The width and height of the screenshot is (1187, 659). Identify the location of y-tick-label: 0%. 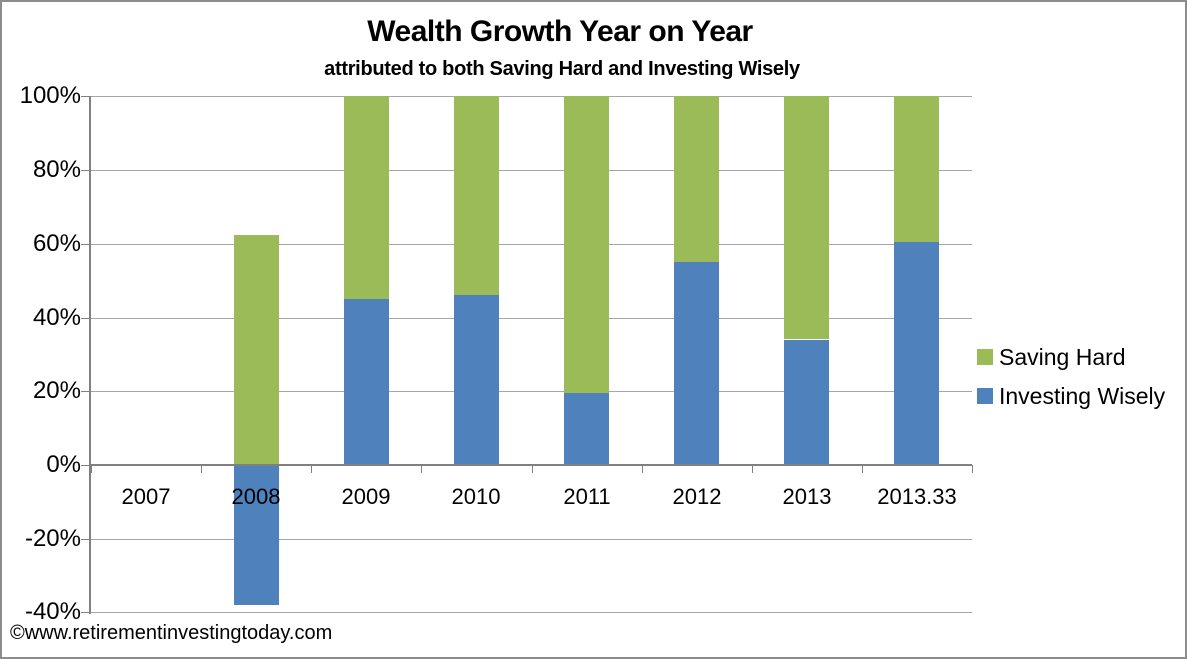
(63, 464).